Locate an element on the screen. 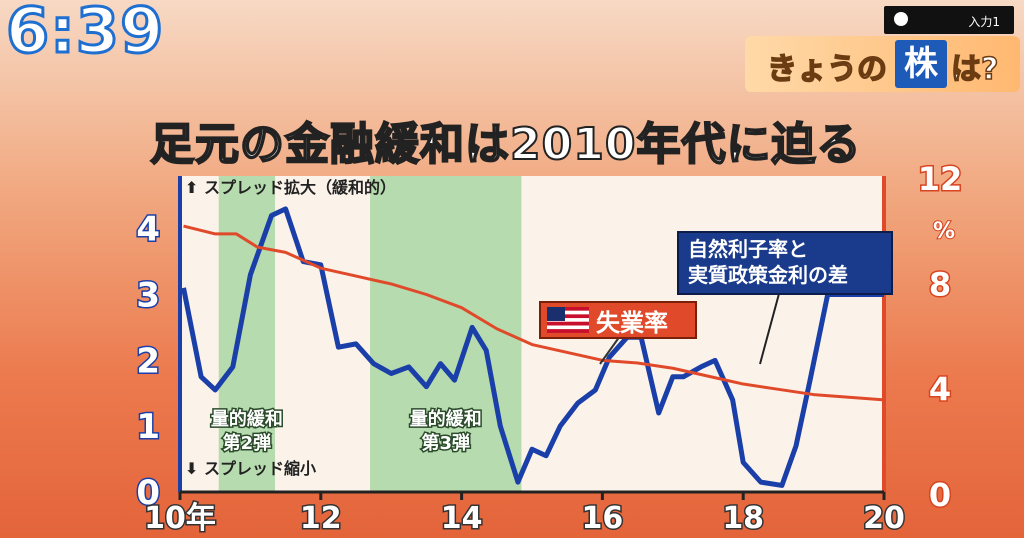 Image resolution: width=1024 pixels, height=538 pixels. topic-banner: きょうの 株 は? is located at coordinates (882, 64).